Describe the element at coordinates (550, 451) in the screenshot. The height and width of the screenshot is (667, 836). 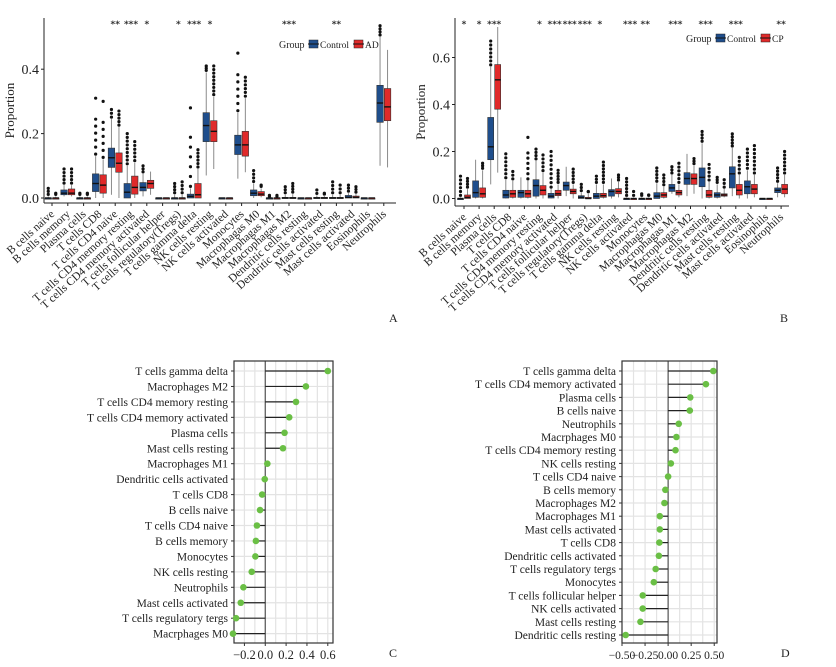
I see `y-tick-label: T cells CD4 memory resting` at that location.